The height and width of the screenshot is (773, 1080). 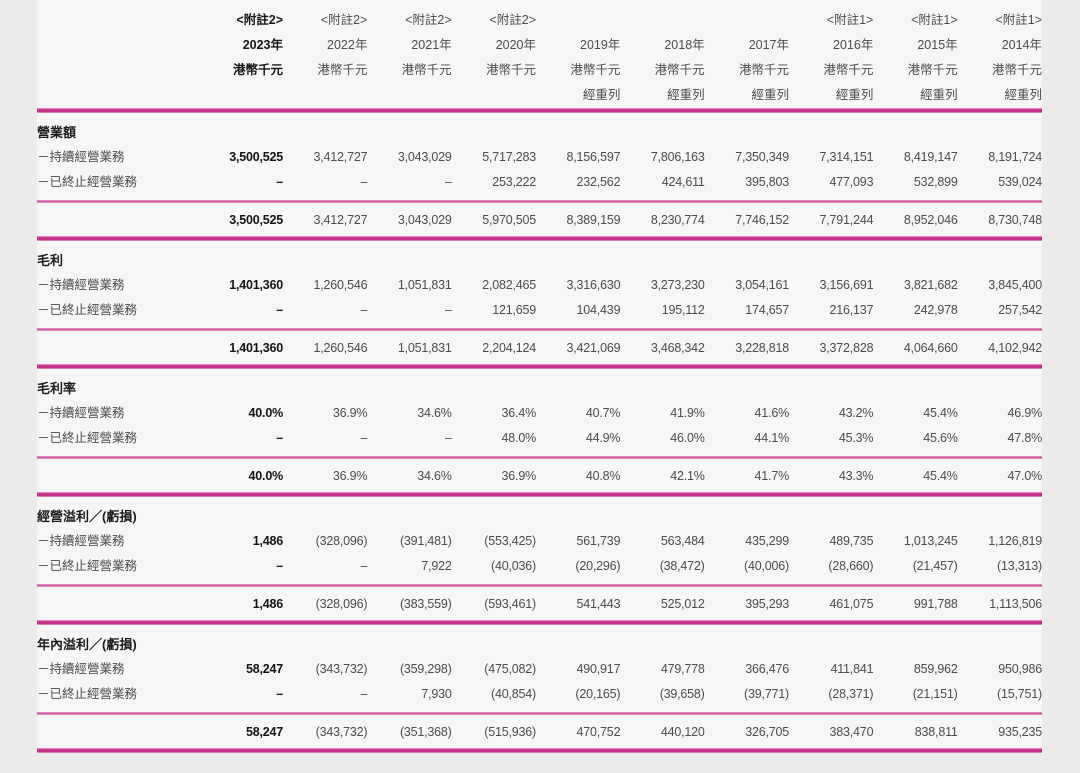 I want to click on value-cell: (475,082), so click(x=510, y=669).